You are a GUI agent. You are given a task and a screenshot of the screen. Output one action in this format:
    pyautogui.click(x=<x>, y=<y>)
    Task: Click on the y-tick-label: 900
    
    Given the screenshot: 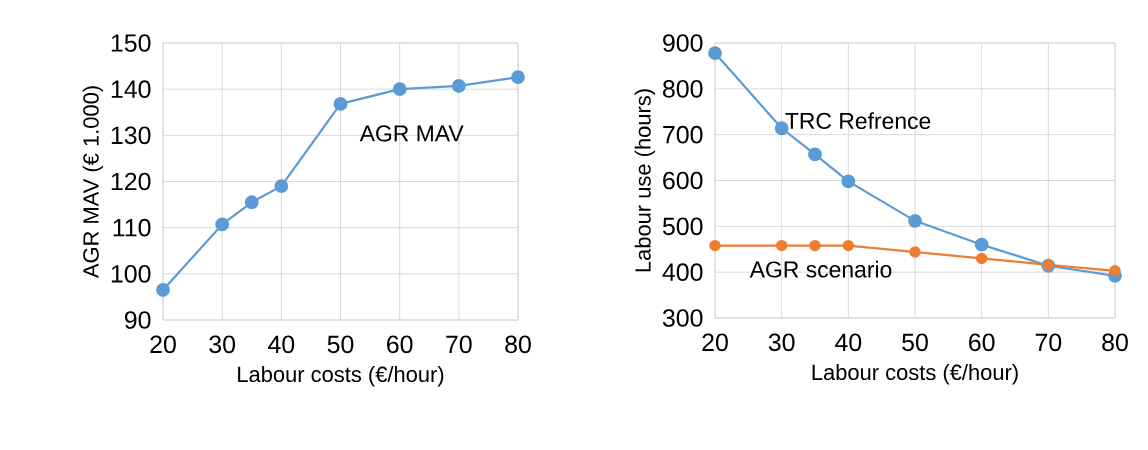 What is the action you would take?
    pyautogui.click(x=683, y=43)
    